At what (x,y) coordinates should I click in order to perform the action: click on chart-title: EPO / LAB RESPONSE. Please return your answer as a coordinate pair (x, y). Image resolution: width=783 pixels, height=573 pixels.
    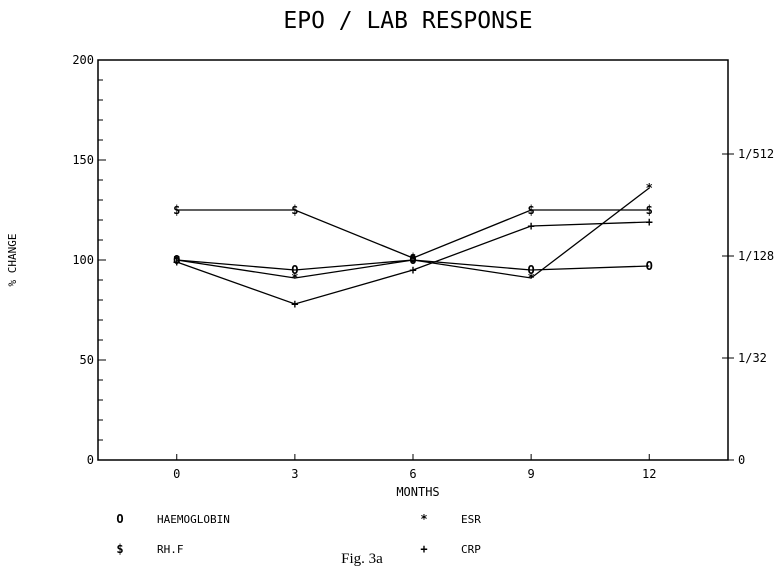
    Looking at the image, I should click on (407, 21).